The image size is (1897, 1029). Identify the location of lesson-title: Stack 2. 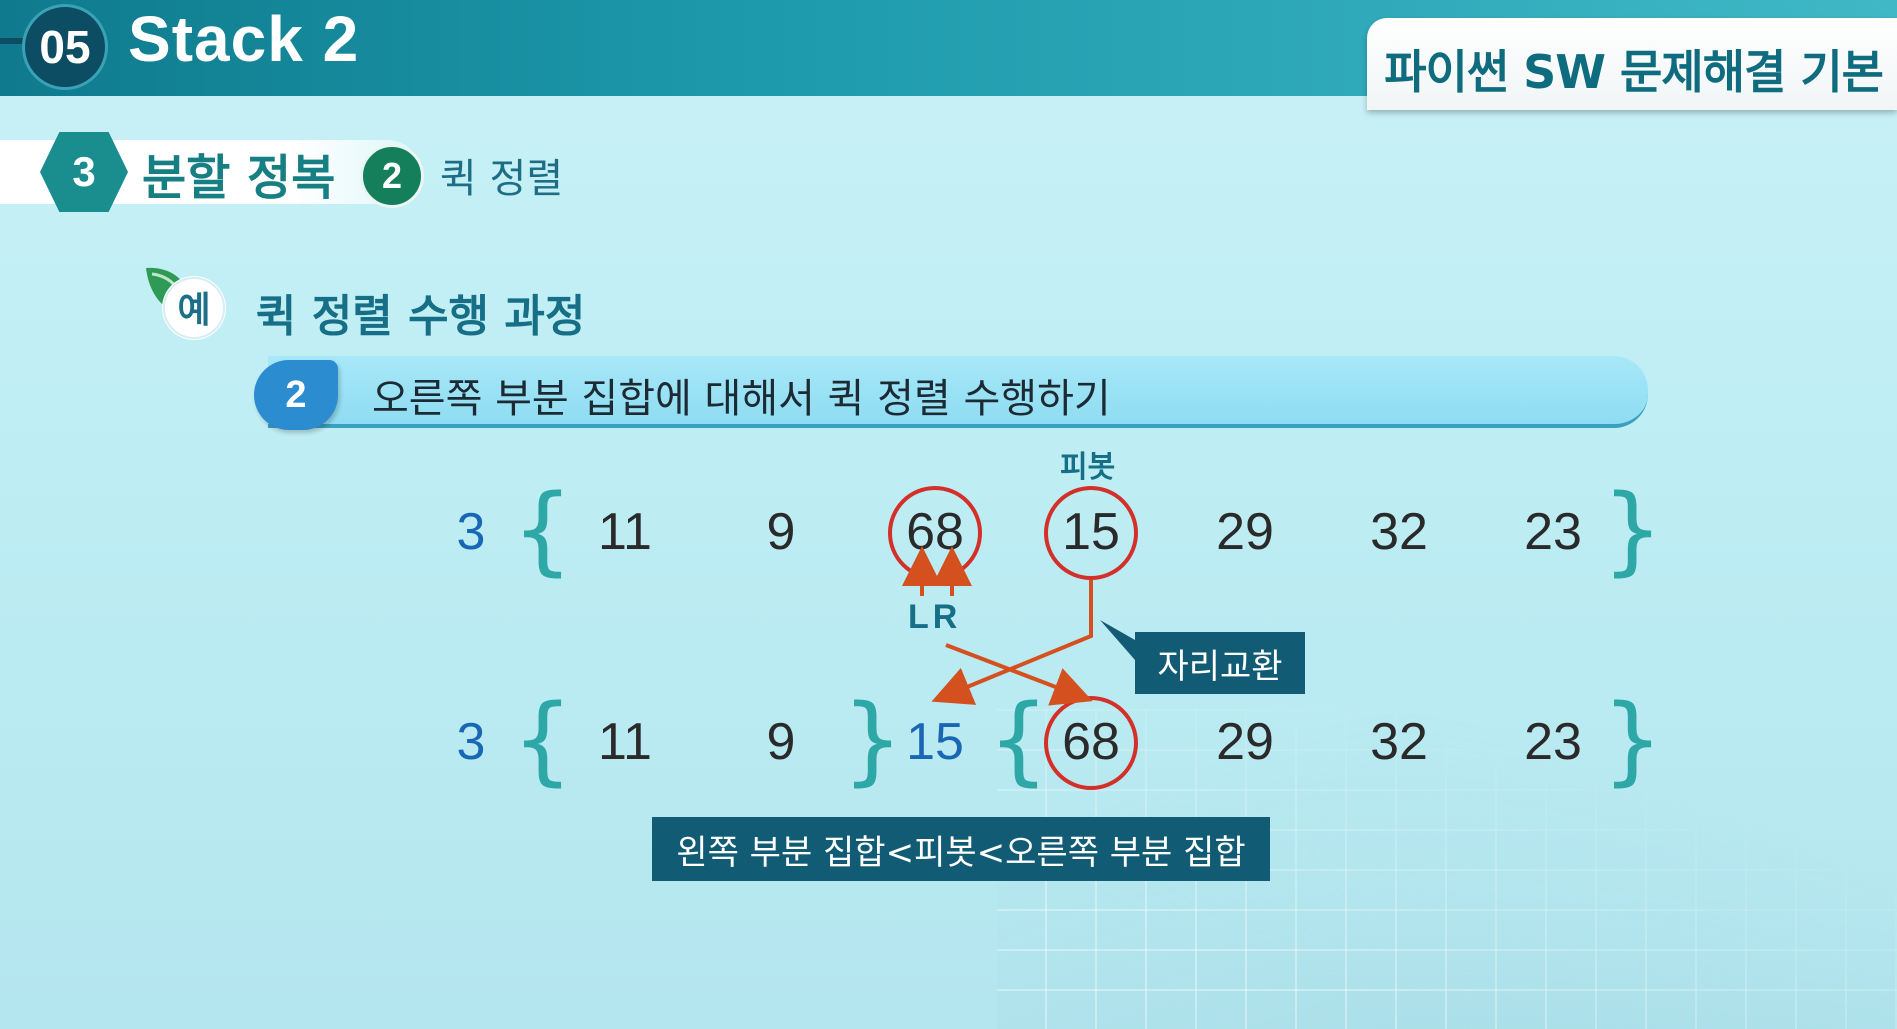
(244, 39).